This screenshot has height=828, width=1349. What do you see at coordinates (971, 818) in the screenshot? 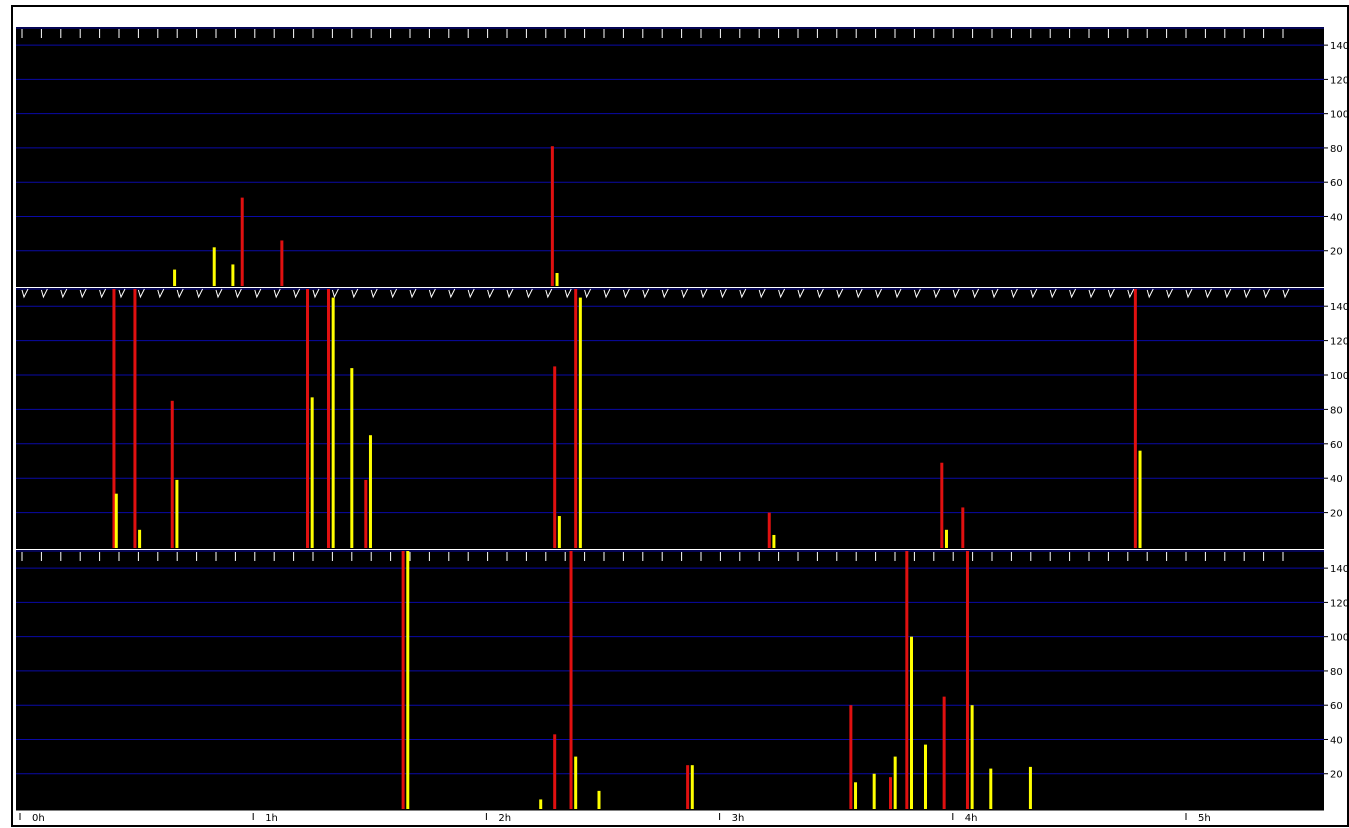
I see `time-label-4h: 4h` at bounding box center [971, 818].